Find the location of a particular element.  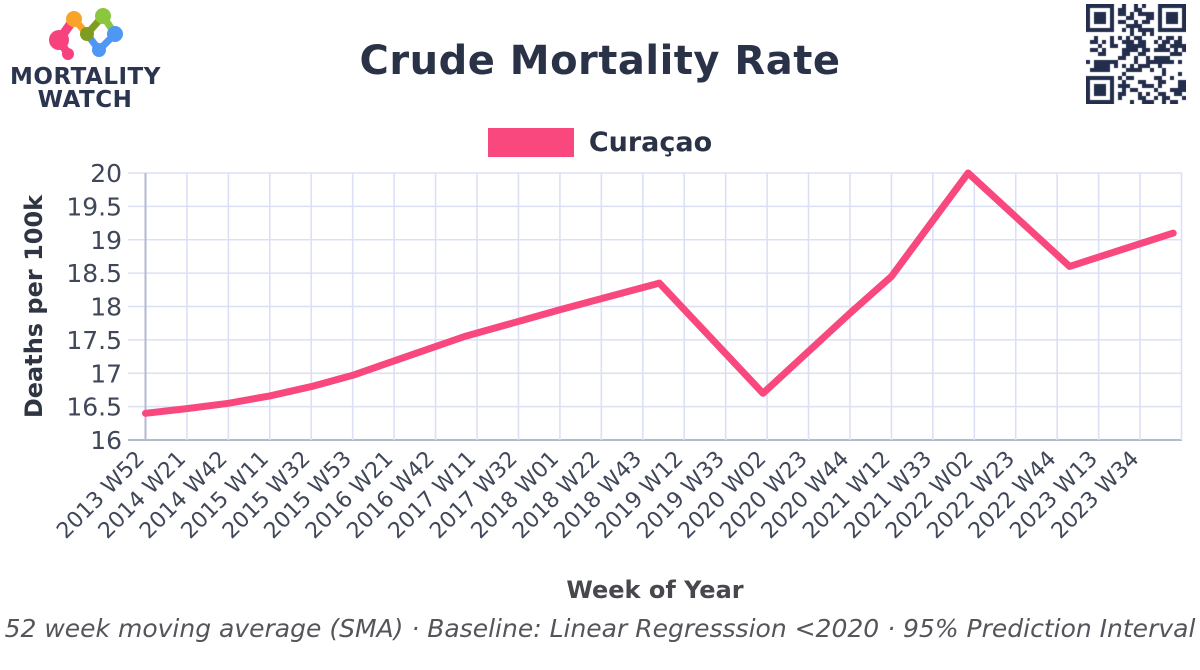

y-tick-label: 17.5 is located at coordinates (94, 340).